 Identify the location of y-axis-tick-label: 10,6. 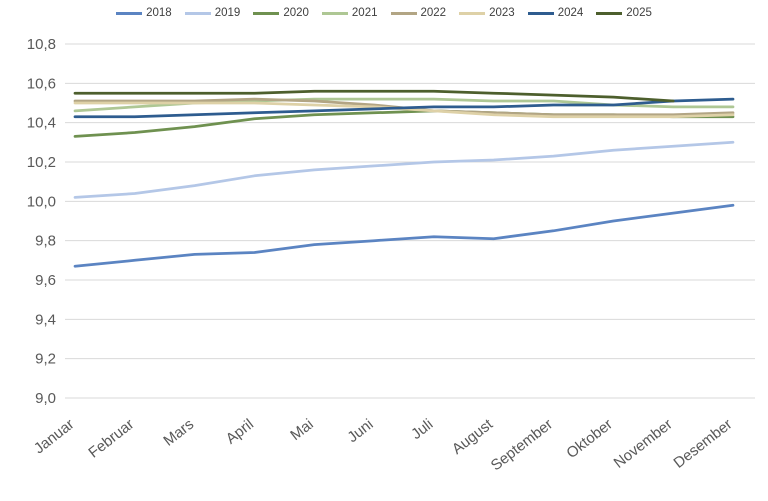
(41, 83).